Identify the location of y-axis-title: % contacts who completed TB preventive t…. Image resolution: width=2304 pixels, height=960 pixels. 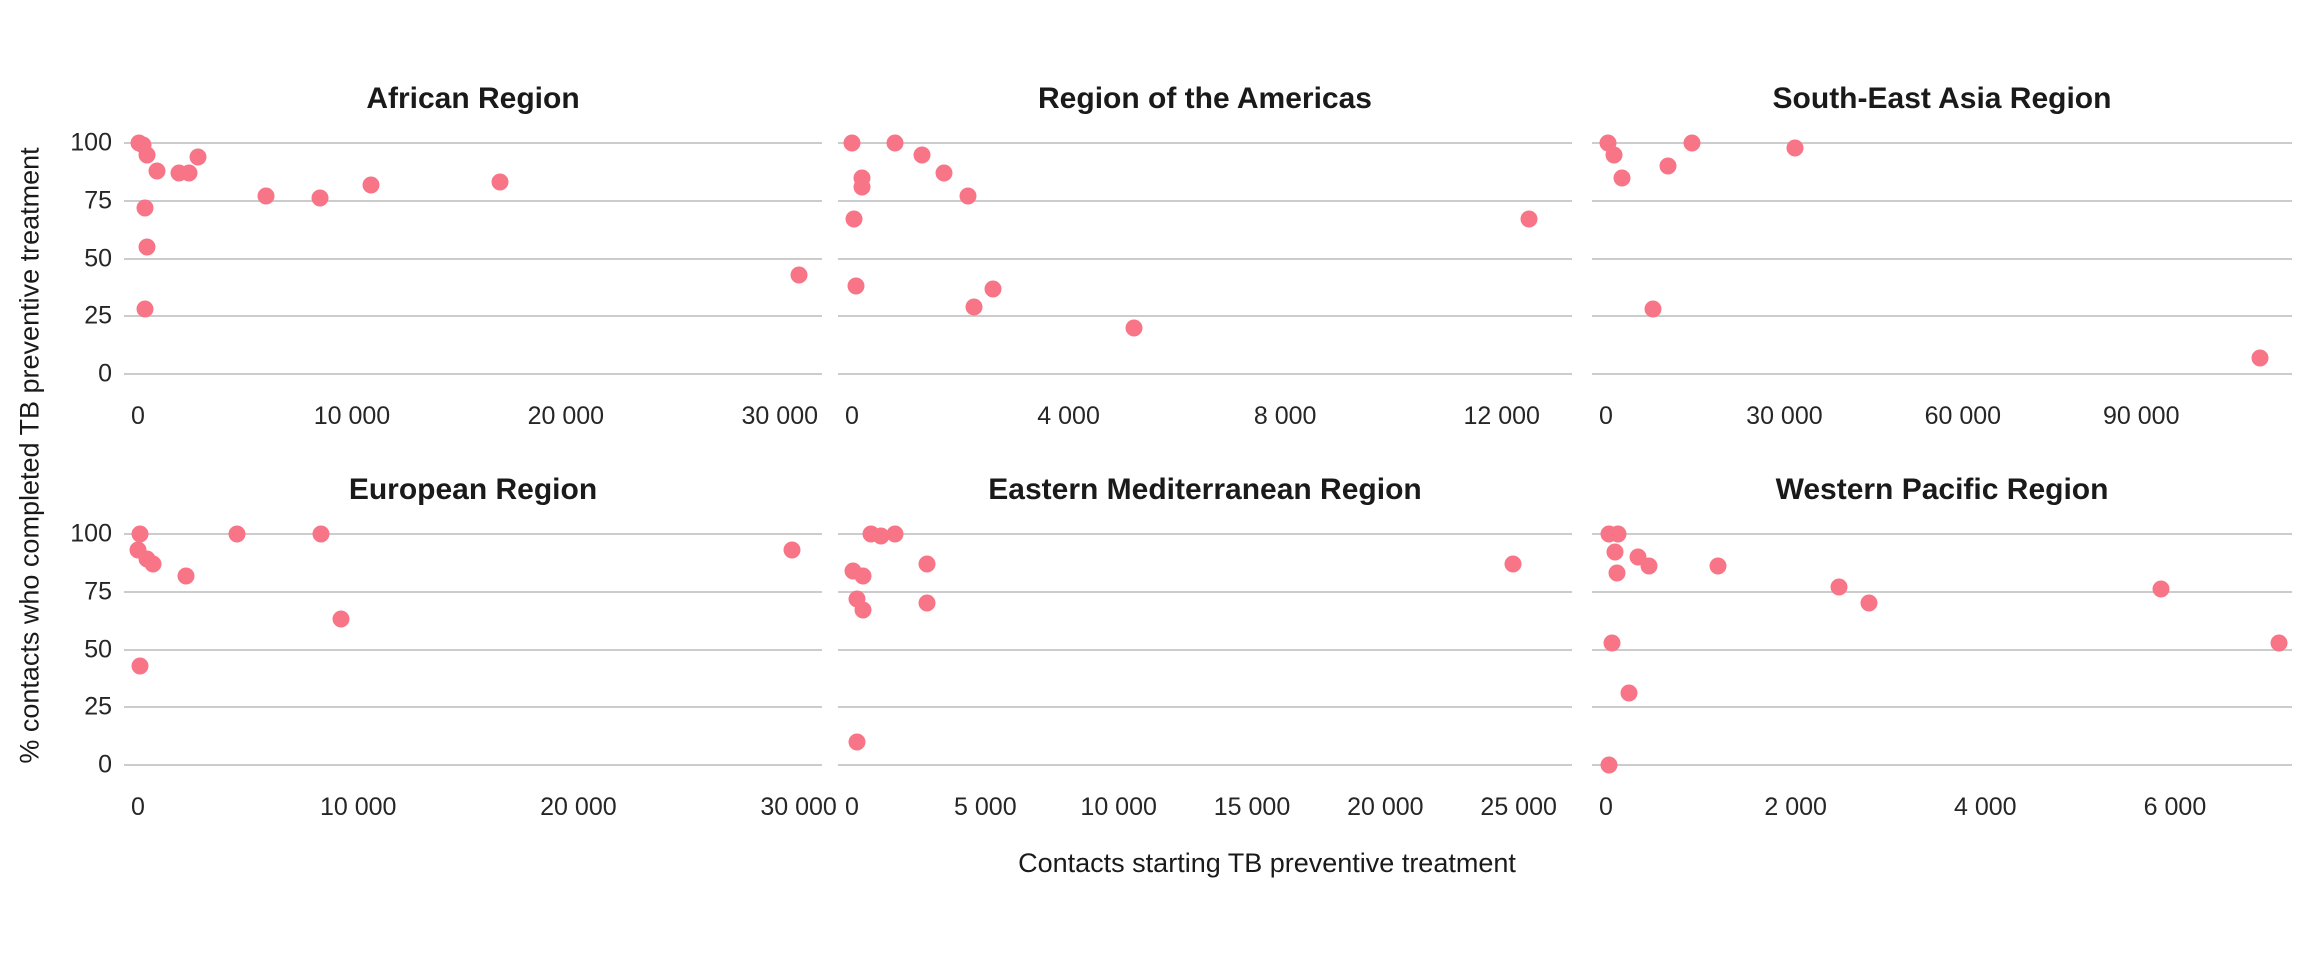
(30, 455).